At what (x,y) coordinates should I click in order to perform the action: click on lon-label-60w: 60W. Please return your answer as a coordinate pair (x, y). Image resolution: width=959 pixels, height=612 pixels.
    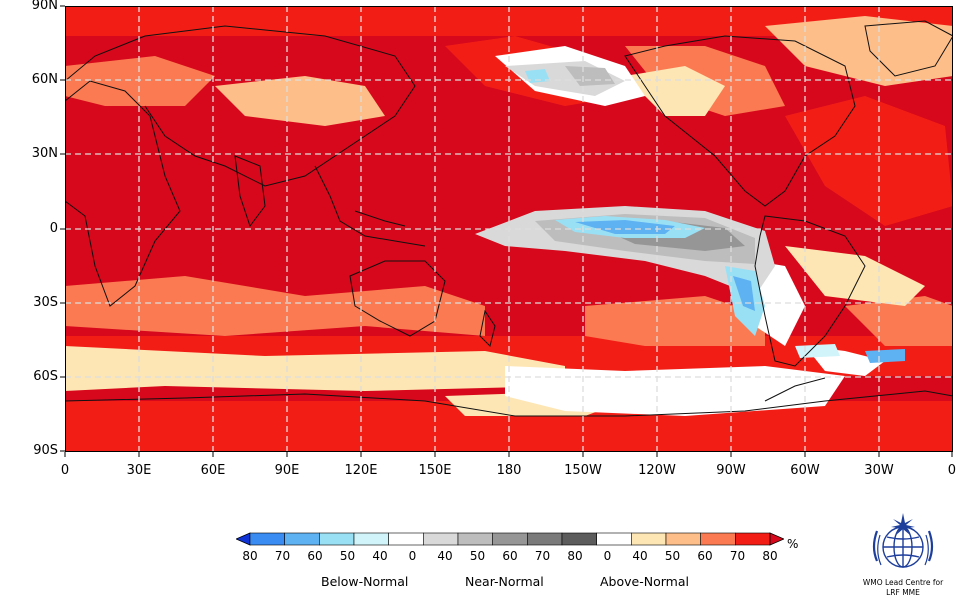
    Looking at the image, I should click on (805, 470).